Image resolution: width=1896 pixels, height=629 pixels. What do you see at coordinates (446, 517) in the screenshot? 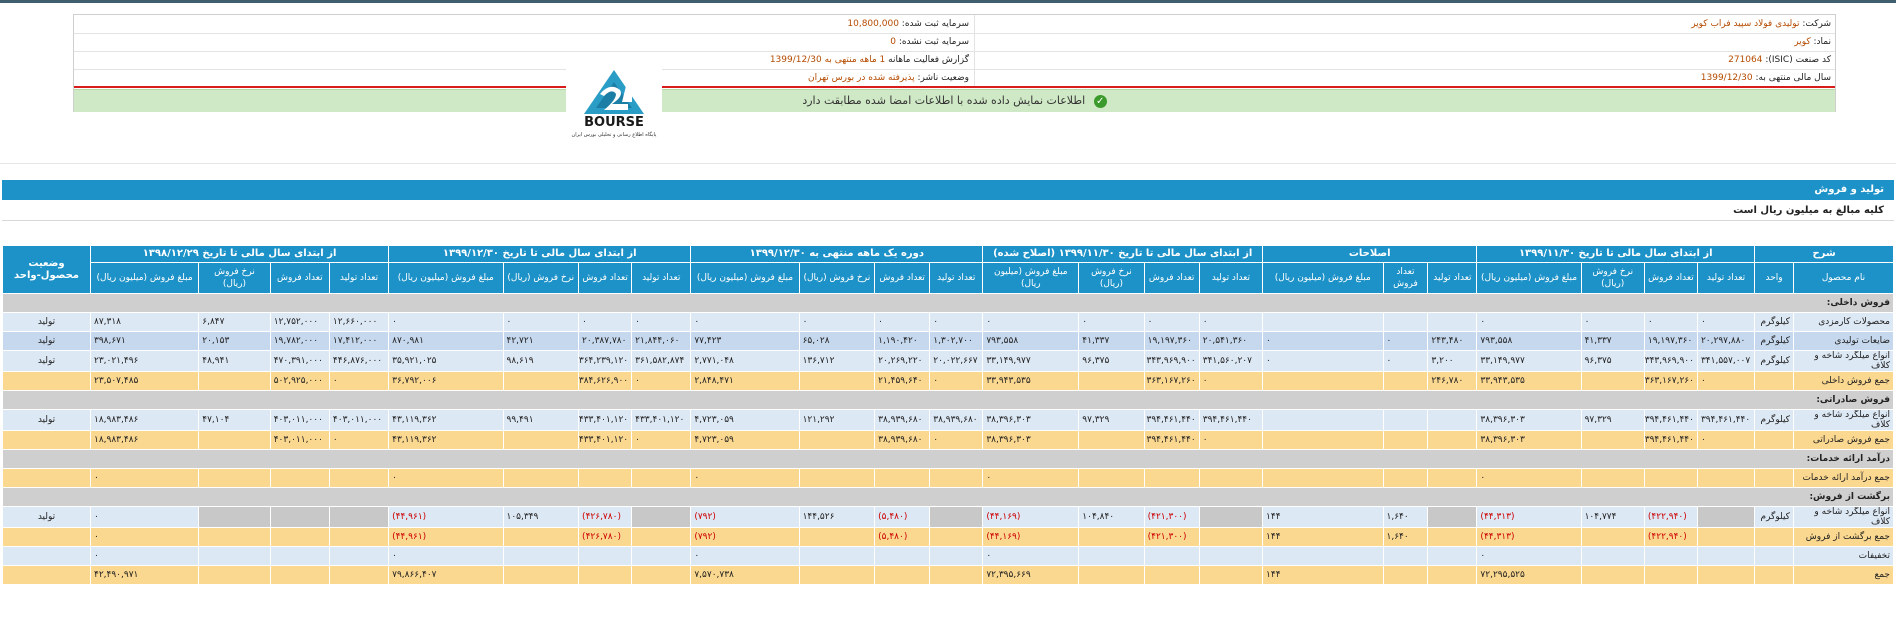
I see `value-cell: (۴۴,۹۶۱)` at bounding box center [446, 517].